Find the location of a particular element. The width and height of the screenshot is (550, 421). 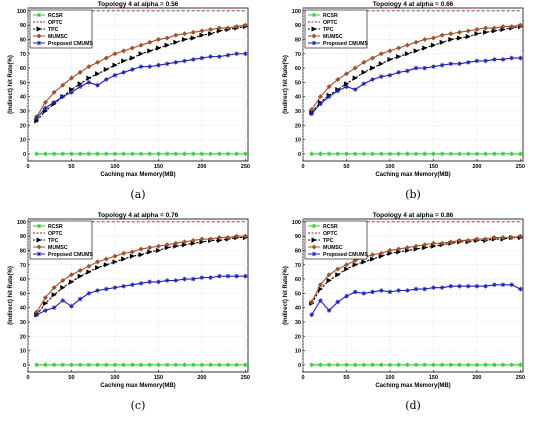

y-tick-label: 30 is located at coordinates (298, 323).